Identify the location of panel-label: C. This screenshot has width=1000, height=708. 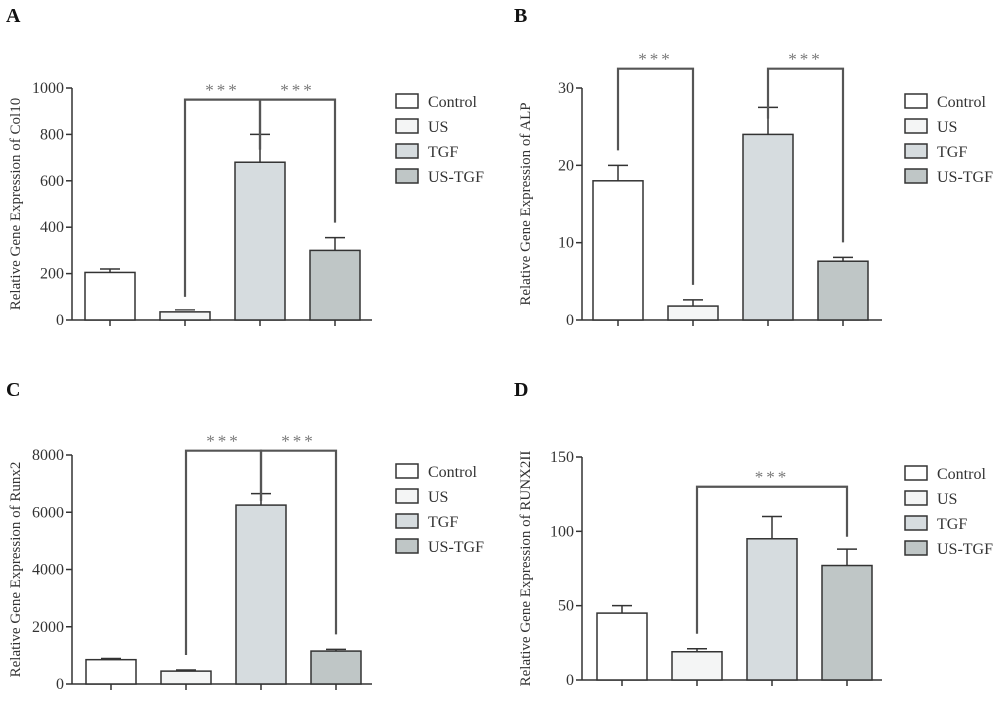
(13, 390).